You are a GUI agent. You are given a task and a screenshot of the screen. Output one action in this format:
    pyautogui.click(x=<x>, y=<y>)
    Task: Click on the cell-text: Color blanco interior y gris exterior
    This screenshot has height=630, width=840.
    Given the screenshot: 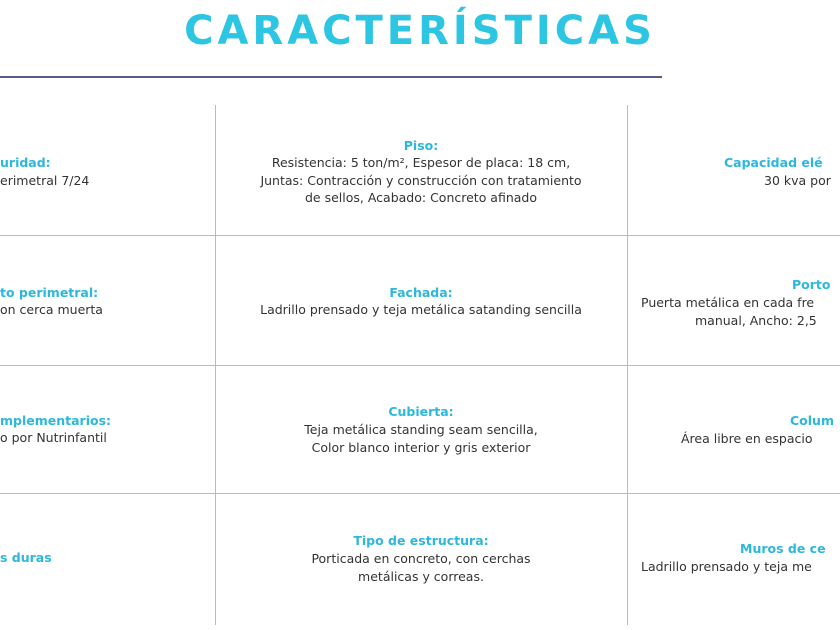 What is the action you would take?
    pyautogui.click(x=421, y=447)
    